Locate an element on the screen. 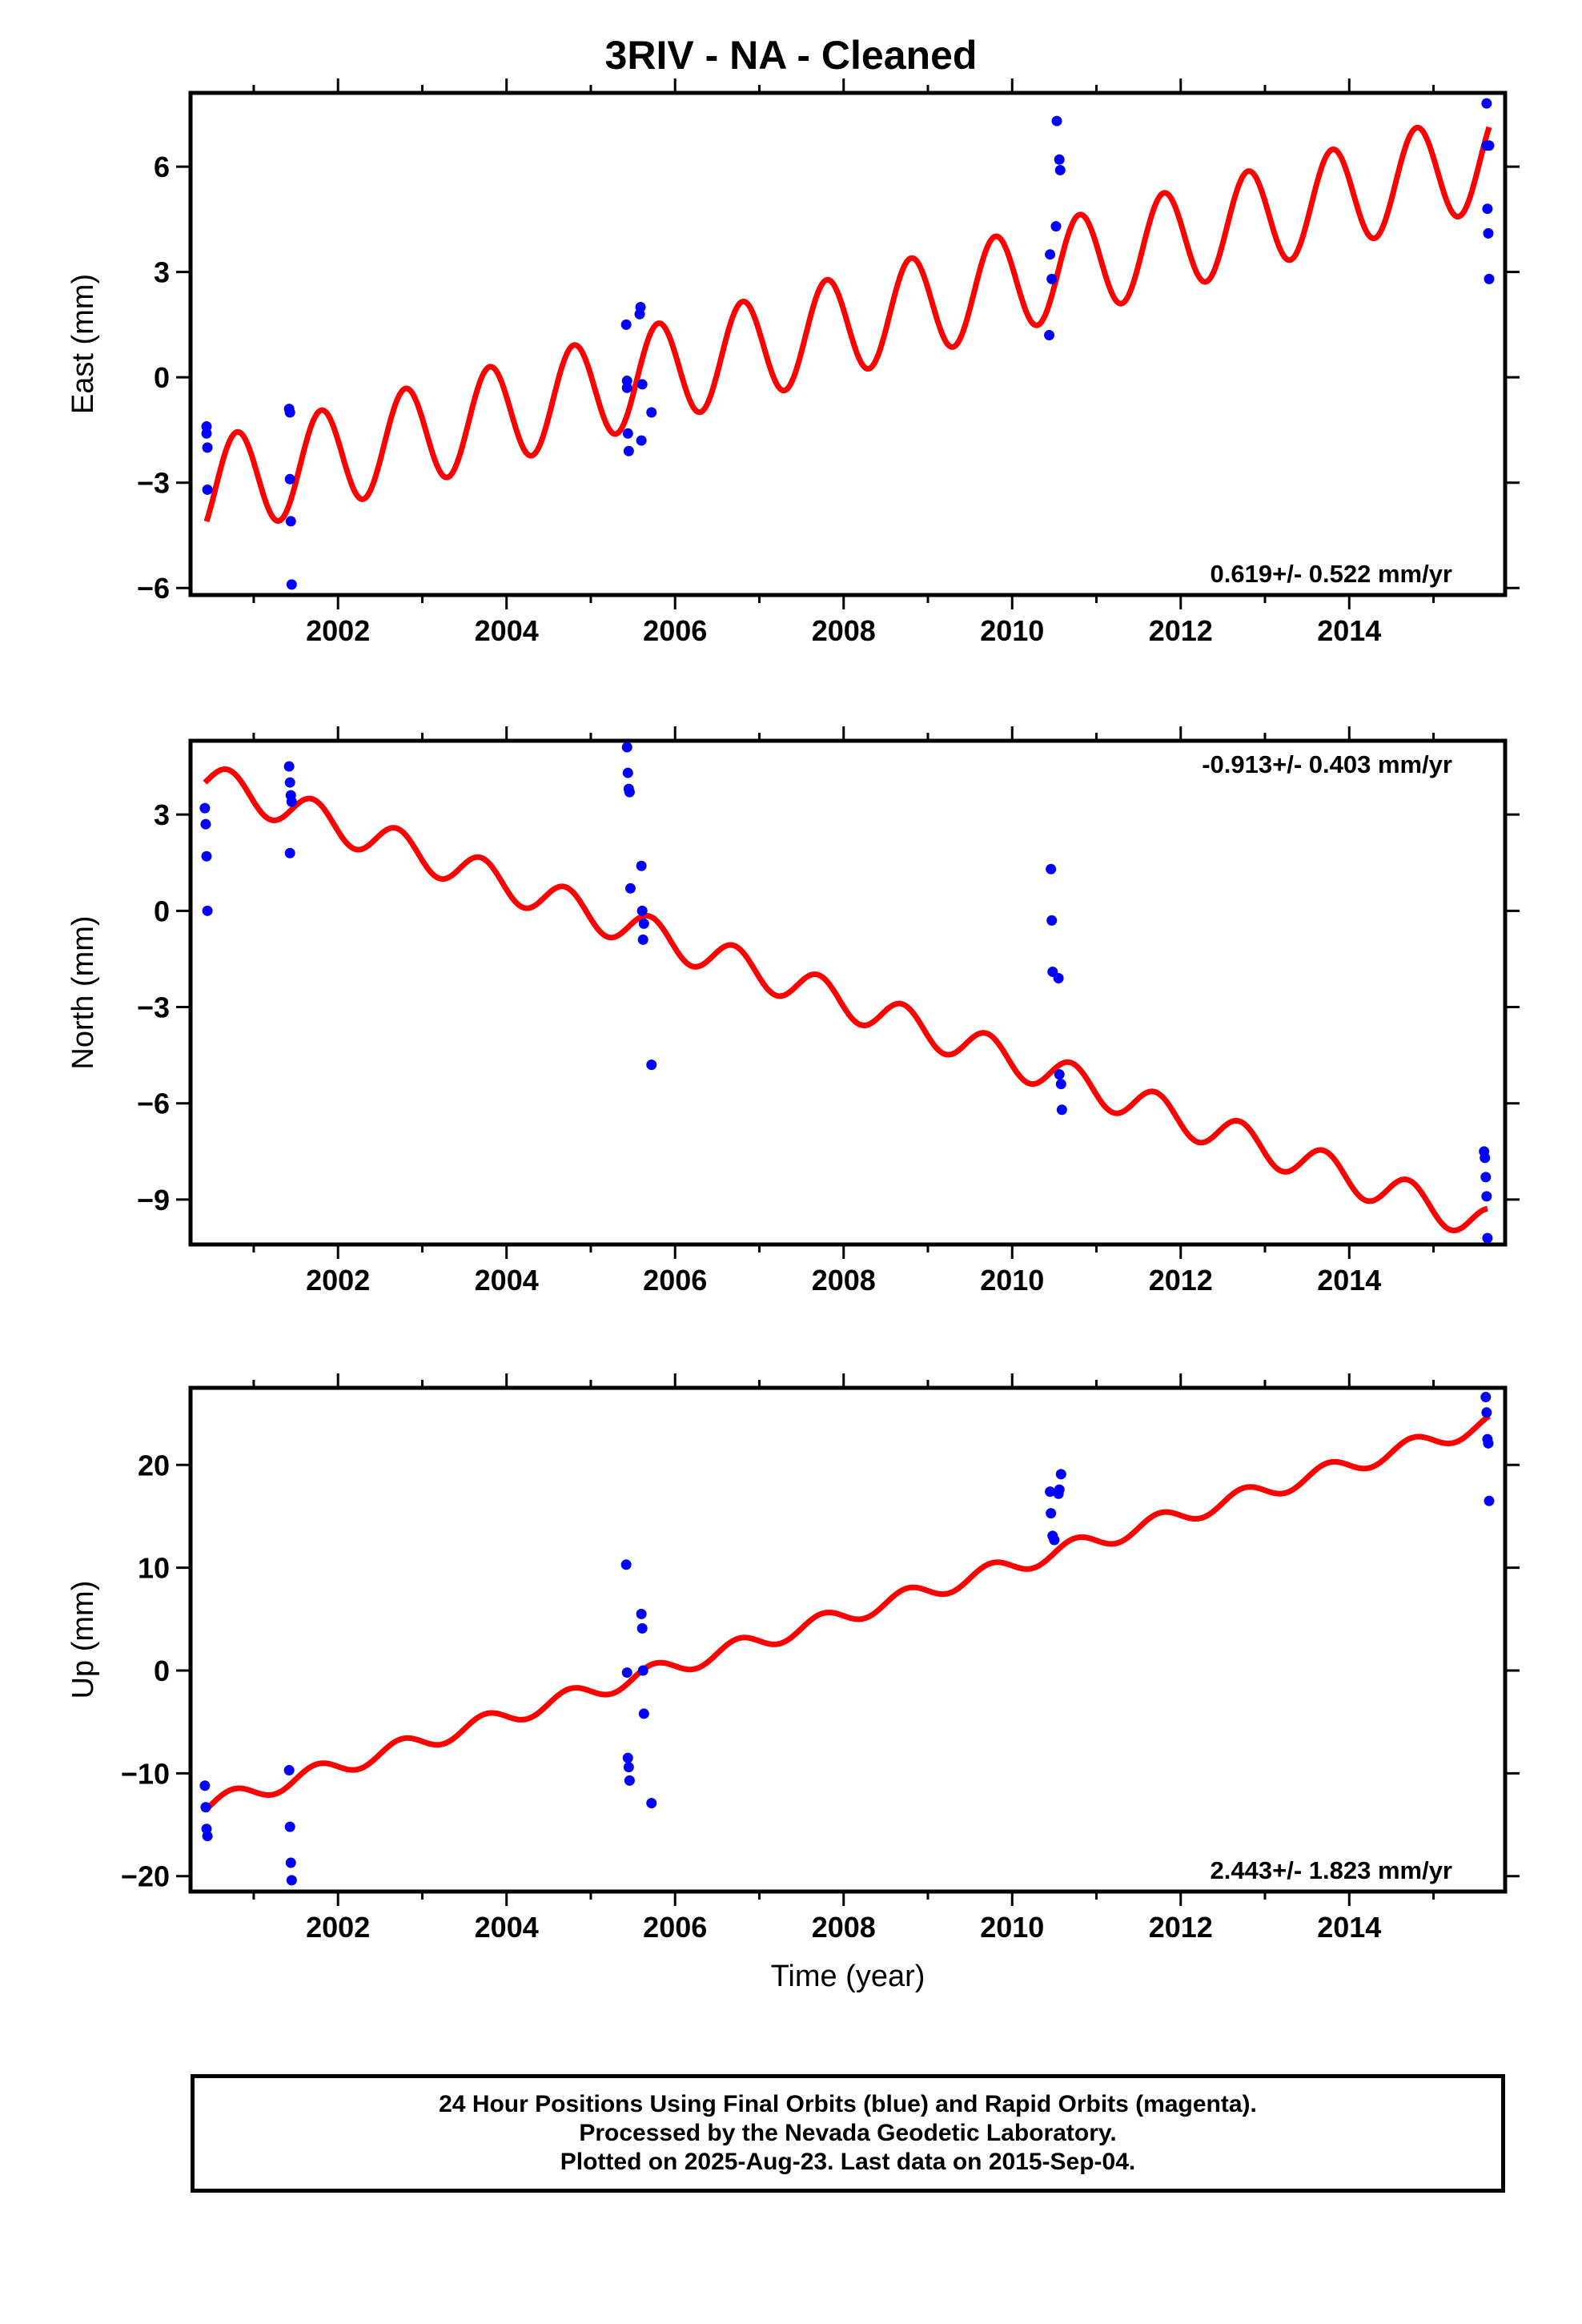  north-ytick-label: 3 is located at coordinates (162, 814).